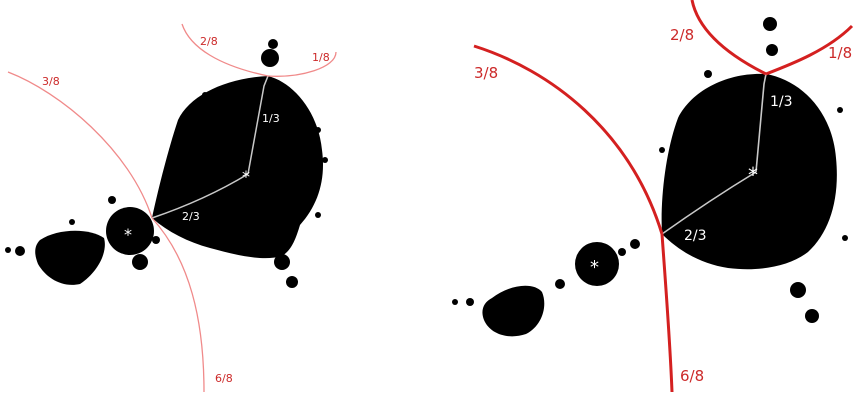 The image size is (859, 403). What do you see at coordinates (224, 378) in the screenshot?
I see `ray-label-6-8: 6/8` at bounding box center [224, 378].